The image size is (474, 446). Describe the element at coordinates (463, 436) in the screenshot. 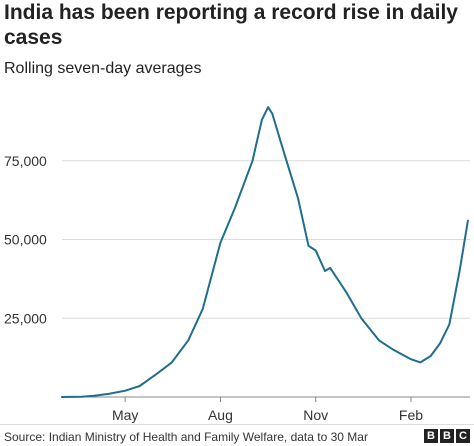

I see `logo-letter: C` at that location.